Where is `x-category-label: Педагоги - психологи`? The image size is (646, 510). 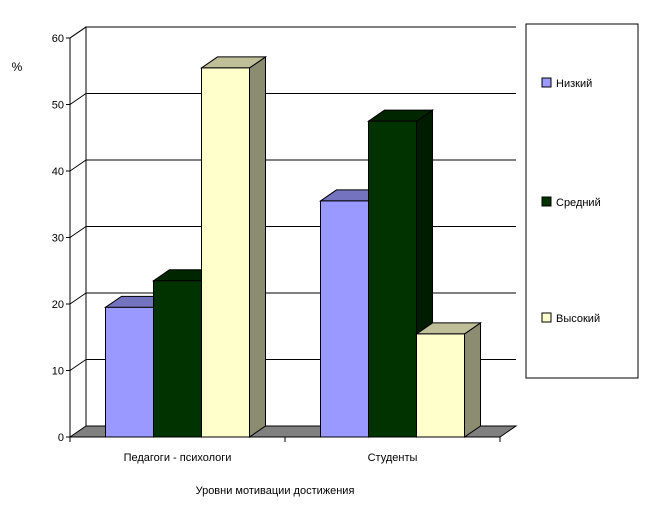 x-category-label: Педагоги - психологи is located at coordinates (178, 458).